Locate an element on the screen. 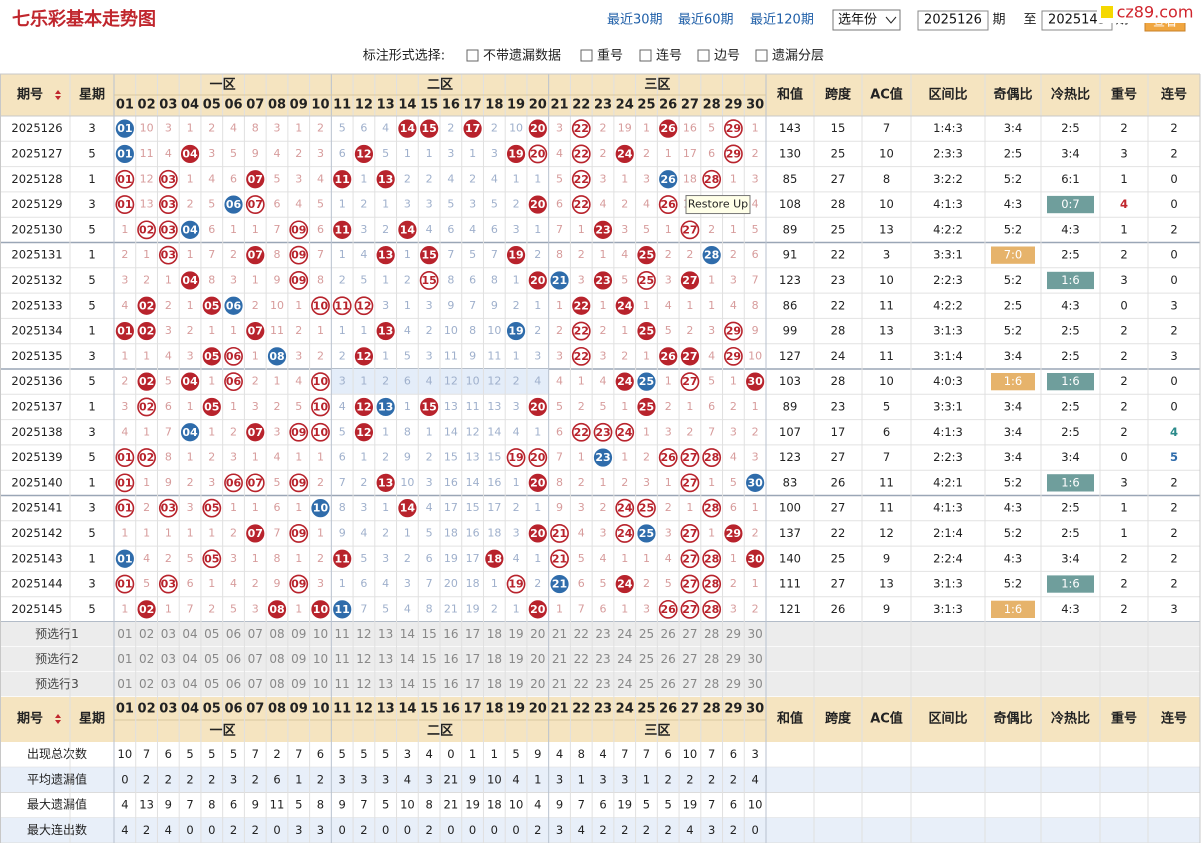 The width and height of the screenshot is (1201, 847). checkbox-label: 遗漏分层 is located at coordinates (798, 56).